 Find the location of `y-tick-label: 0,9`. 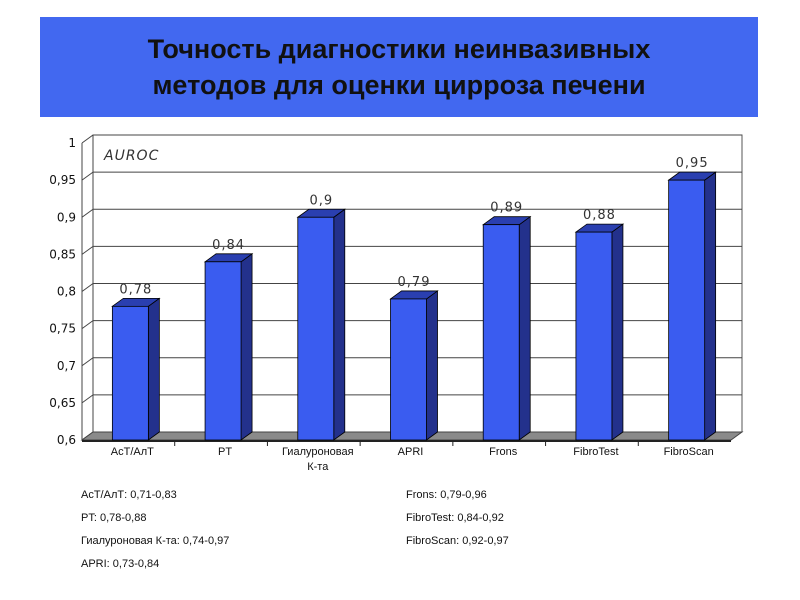

y-tick-label: 0,9 is located at coordinates (66, 217).